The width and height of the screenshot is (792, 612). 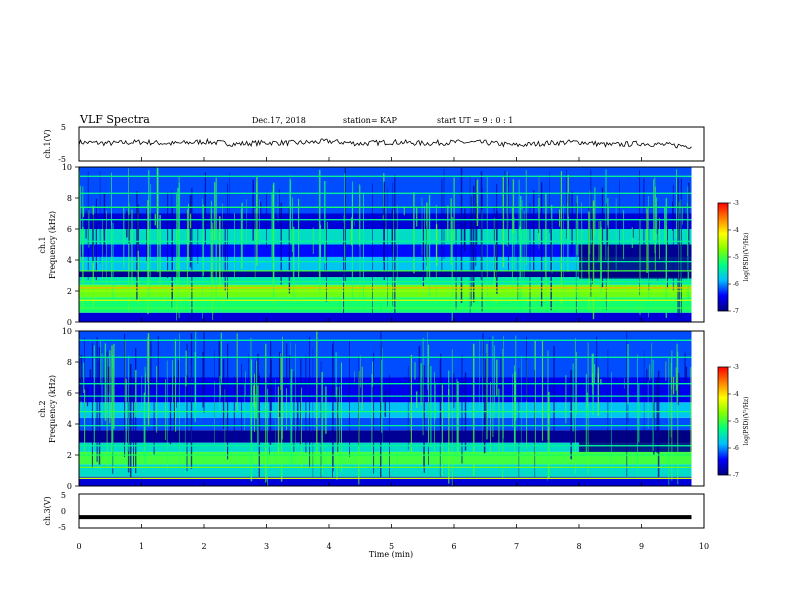 What do you see at coordinates (370, 120) in the screenshot?
I see `station-label: station= KAP` at bounding box center [370, 120].